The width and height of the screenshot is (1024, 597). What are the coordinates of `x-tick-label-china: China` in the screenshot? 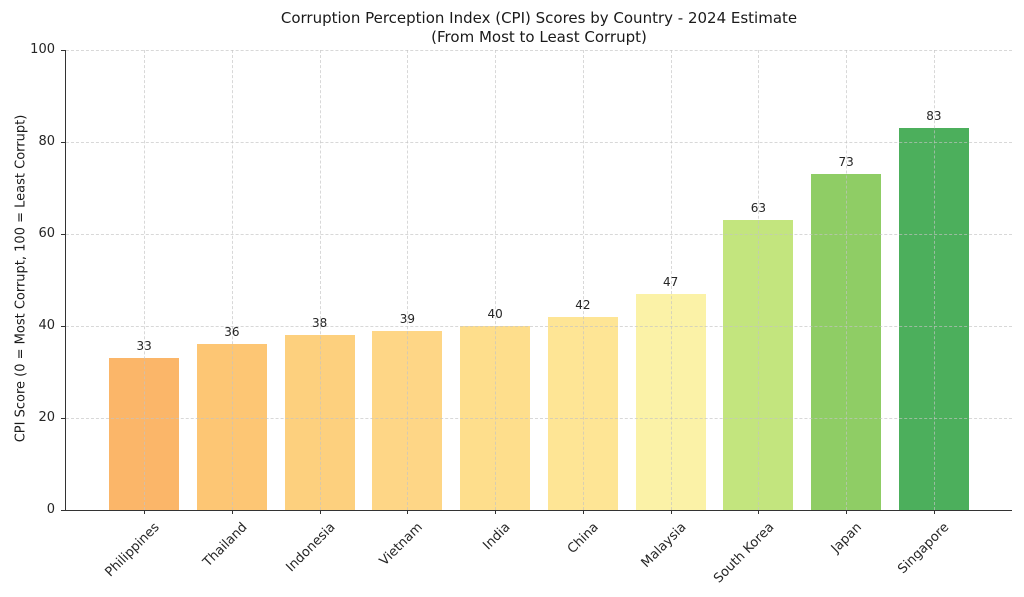 It's located at (583, 538).